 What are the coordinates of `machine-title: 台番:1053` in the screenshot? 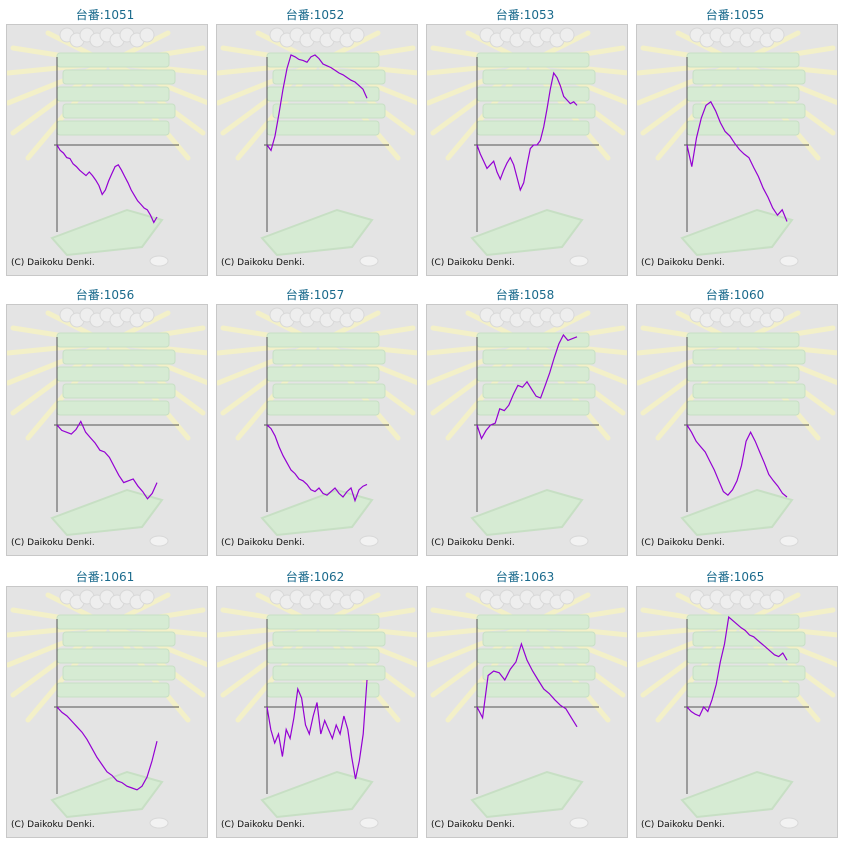 It's located at (525, 15).